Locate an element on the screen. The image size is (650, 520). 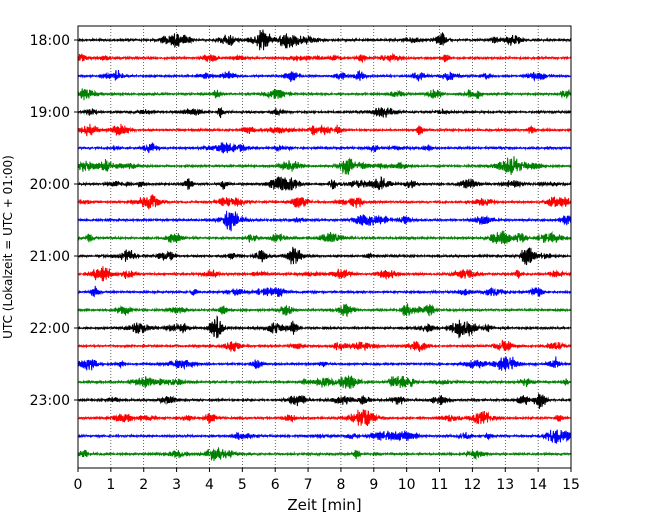
x-tick-label: 13 is located at coordinates (505, 485).